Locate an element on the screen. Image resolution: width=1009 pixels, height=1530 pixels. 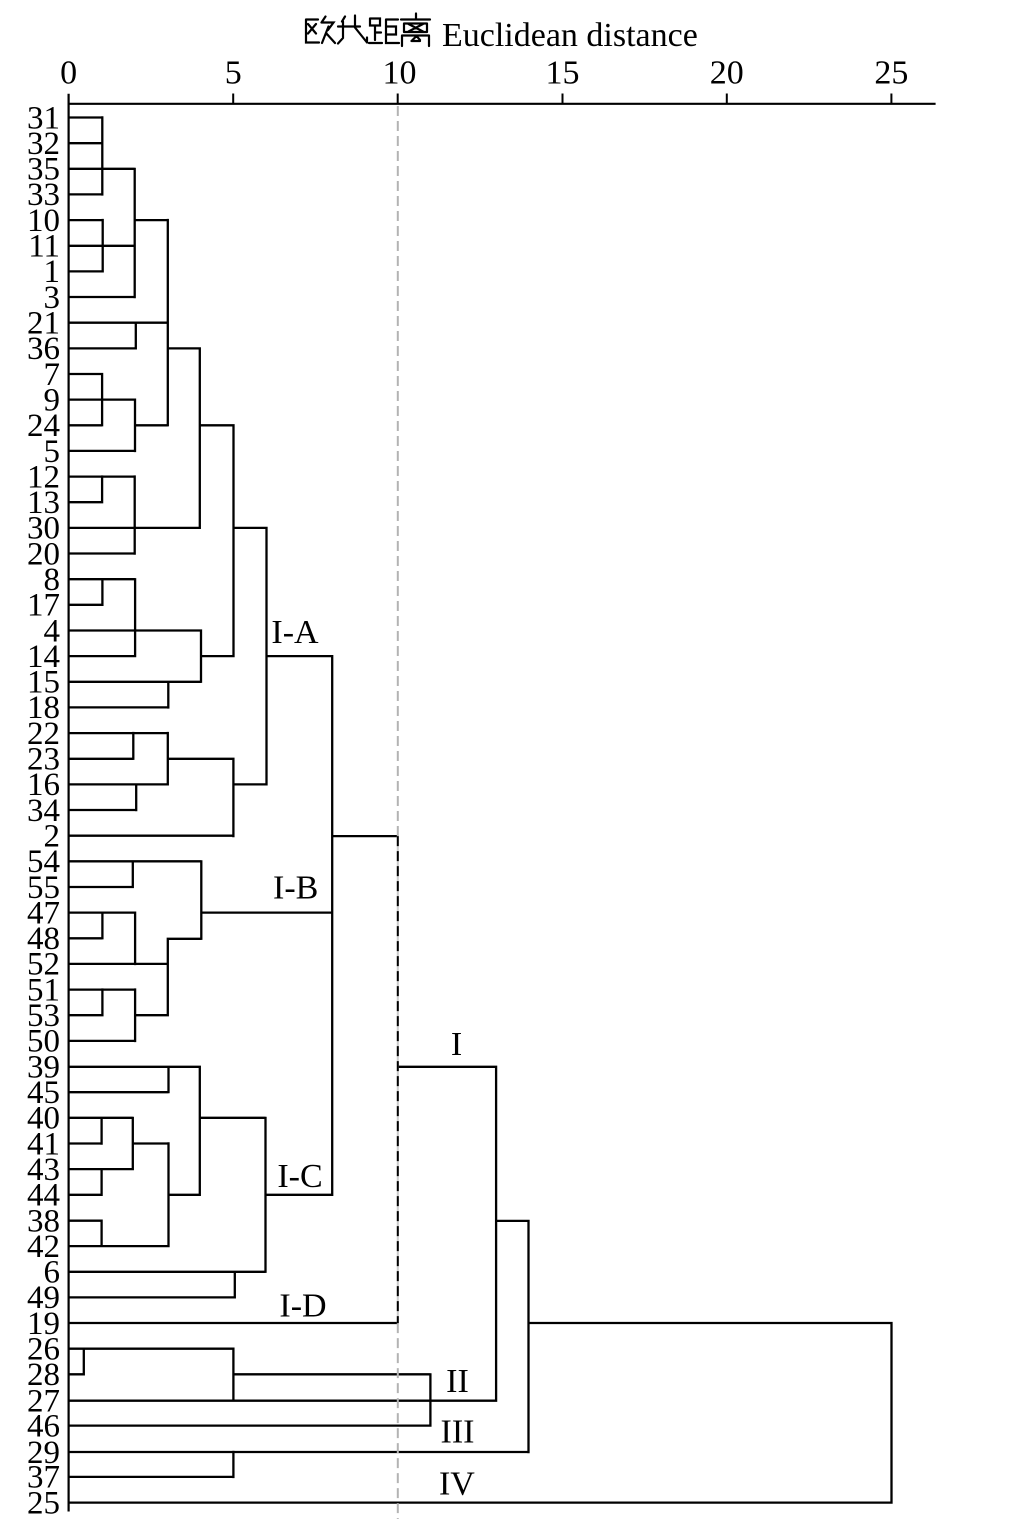
svg-text: 17 is located at coordinates (43, 606).